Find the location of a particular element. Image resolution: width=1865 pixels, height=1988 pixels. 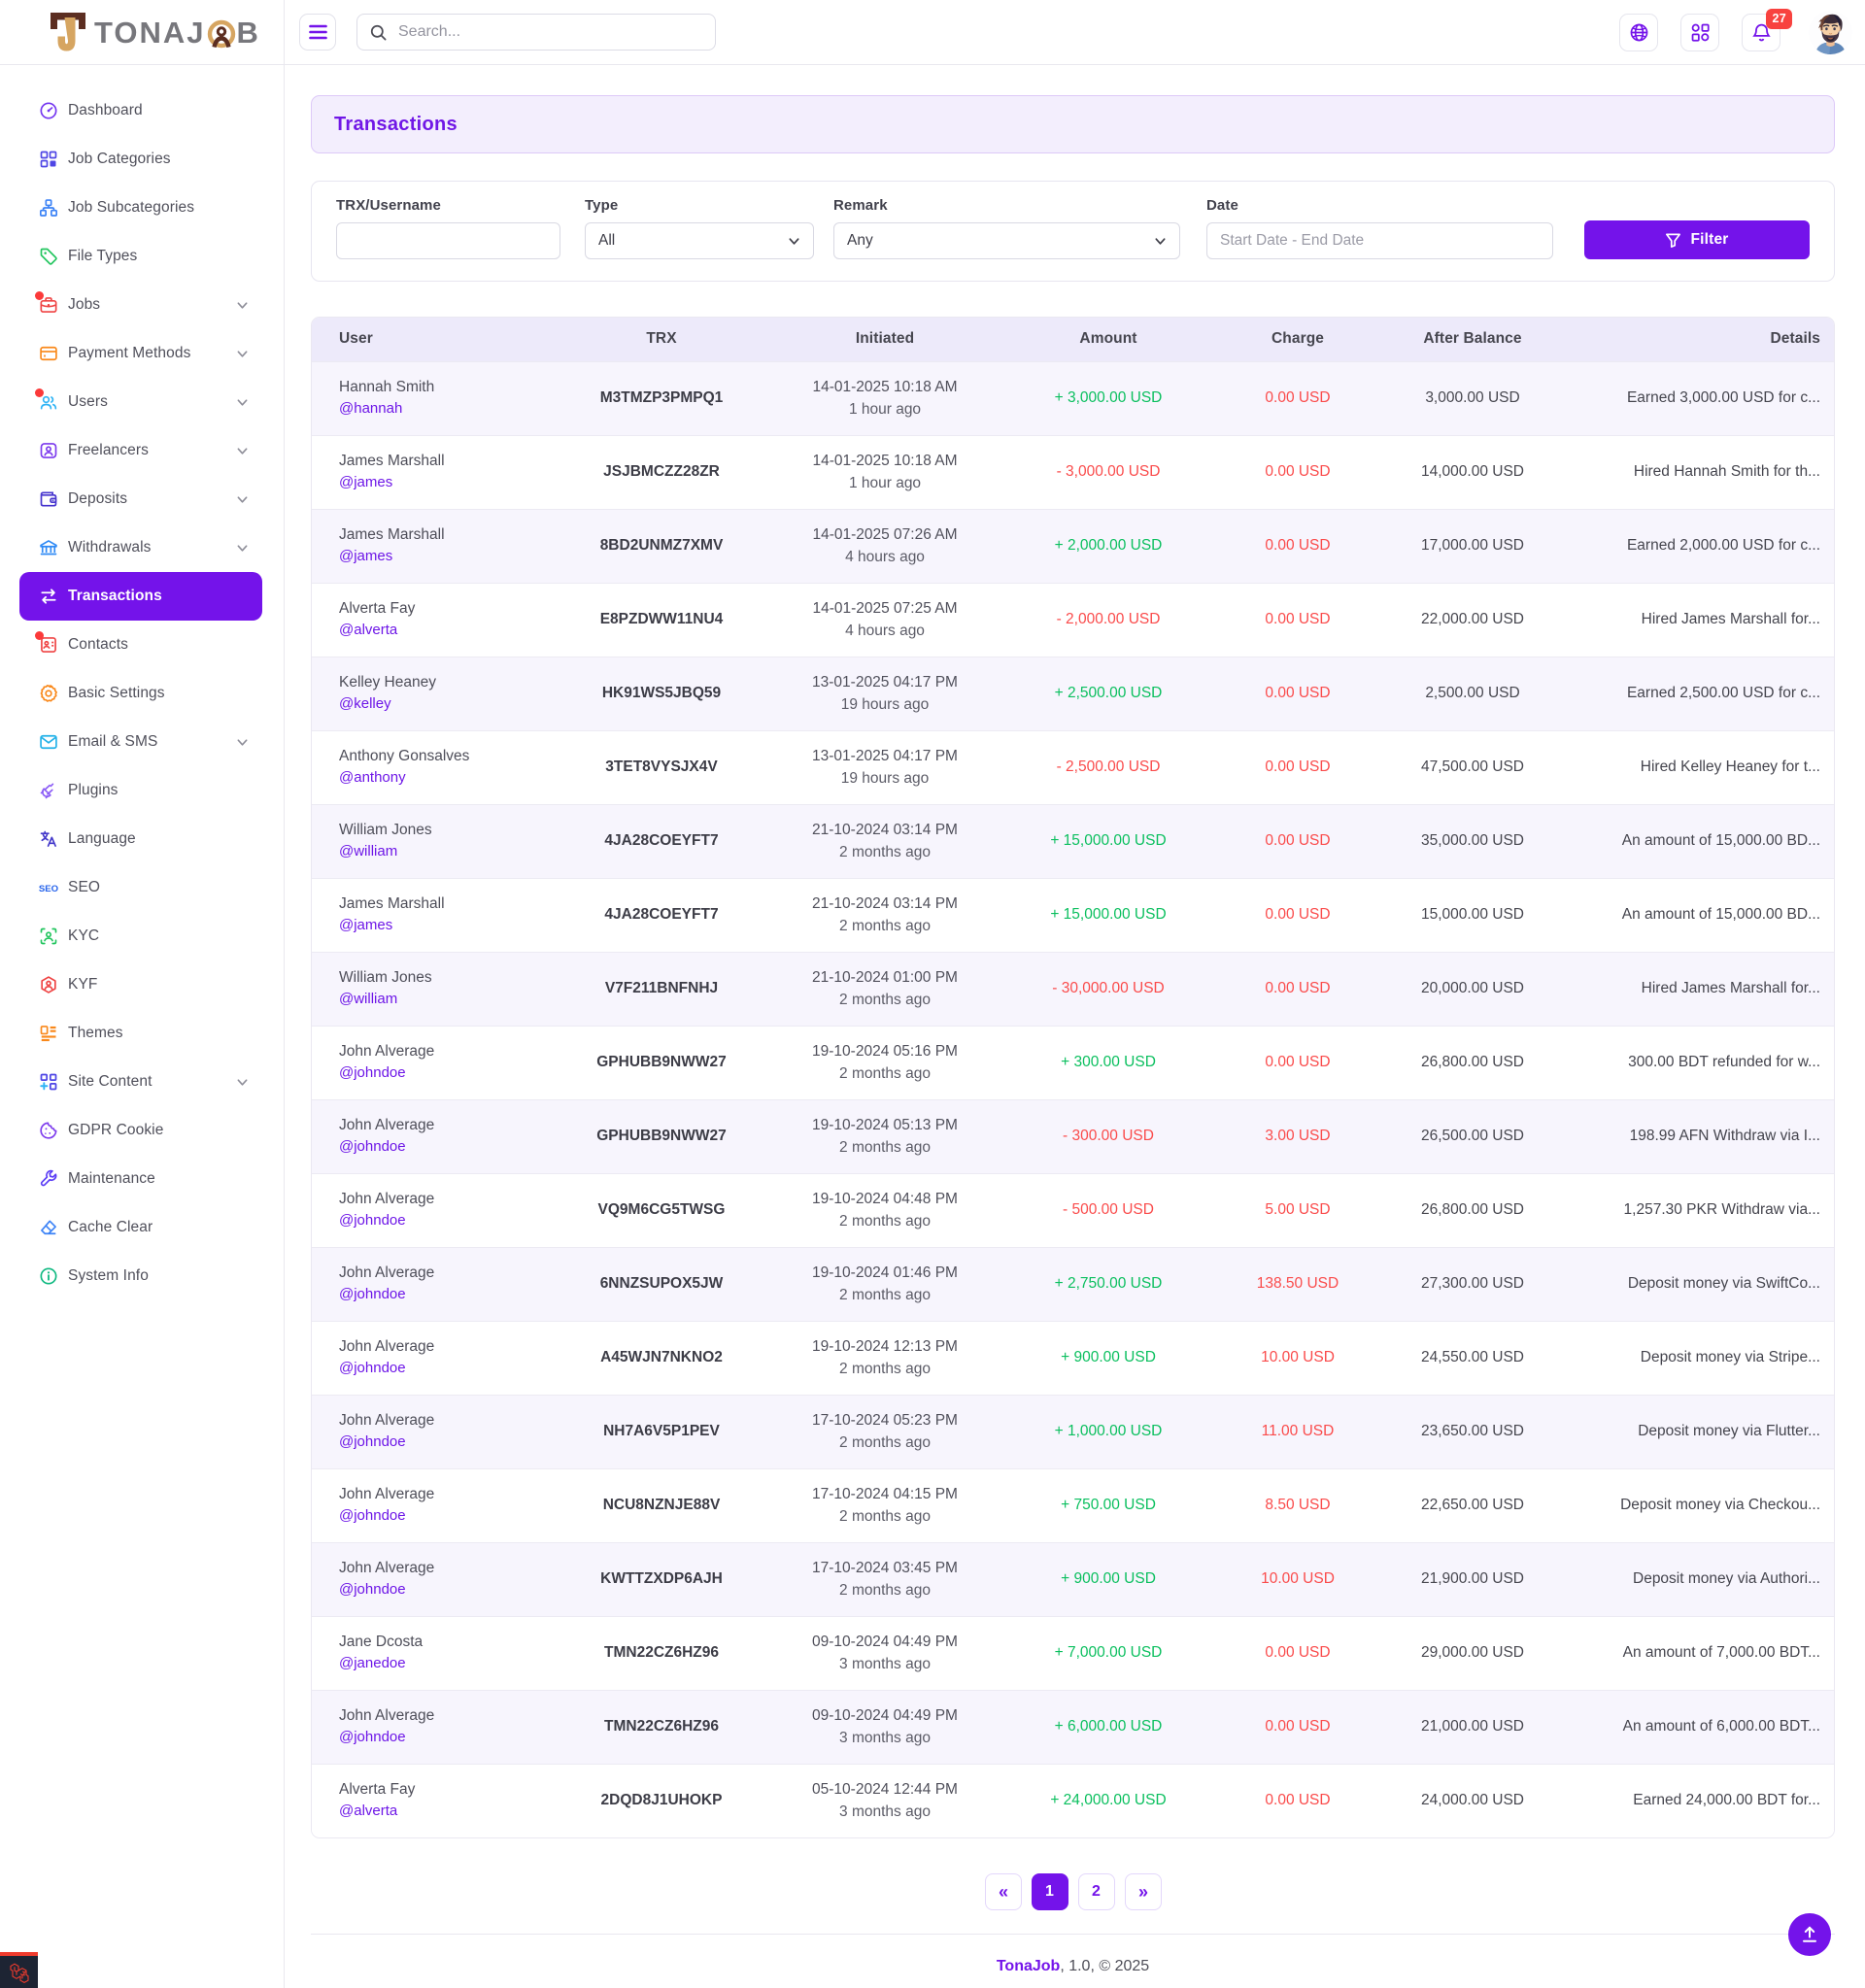

user-cell: James Marshall @james is located at coordinates (433, 546).